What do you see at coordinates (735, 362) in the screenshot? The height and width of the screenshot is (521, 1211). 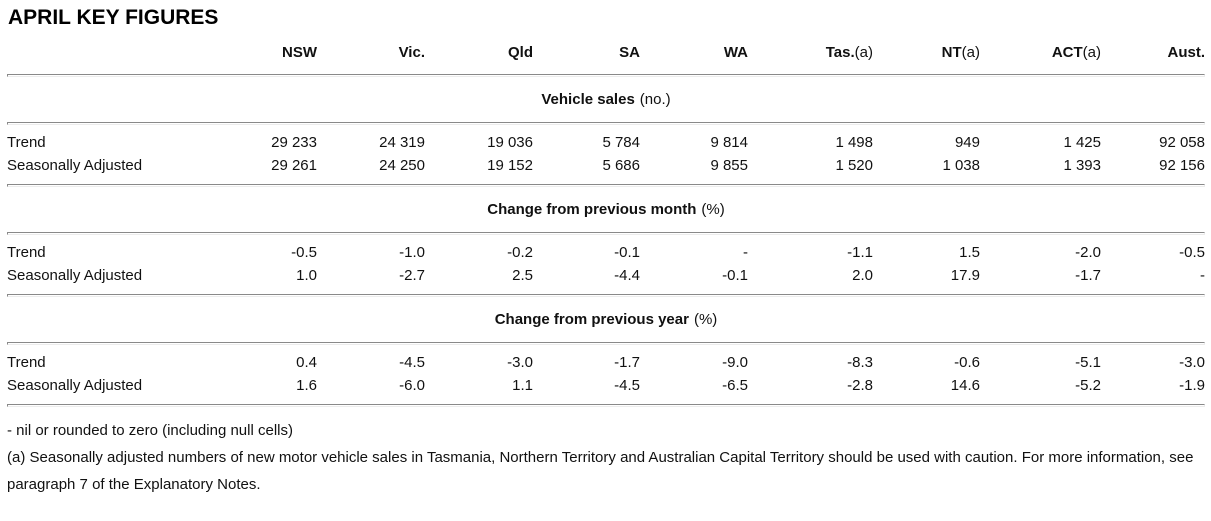 I see `cell-value: -9.0` at bounding box center [735, 362].